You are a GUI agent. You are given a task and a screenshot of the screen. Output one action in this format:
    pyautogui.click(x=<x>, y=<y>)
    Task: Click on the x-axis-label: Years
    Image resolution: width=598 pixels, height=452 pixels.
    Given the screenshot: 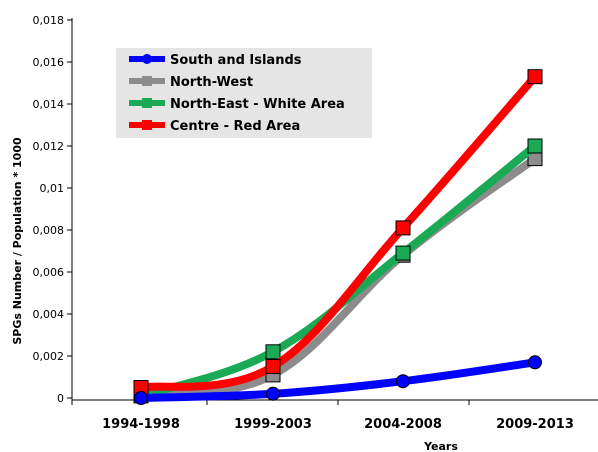 What is the action you would take?
    pyautogui.click(x=440, y=446)
    